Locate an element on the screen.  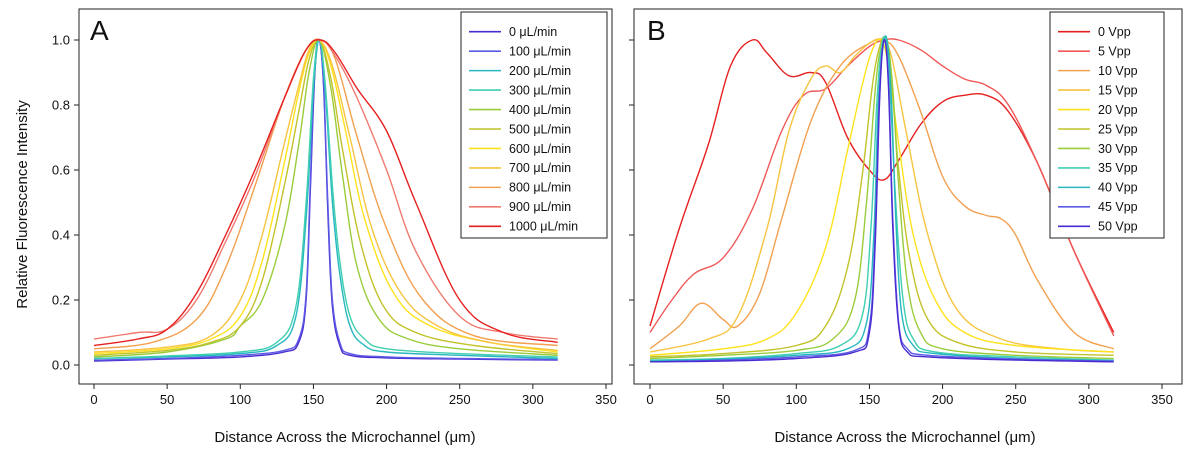
legend-label: 25 Vpp is located at coordinates (1118, 129).